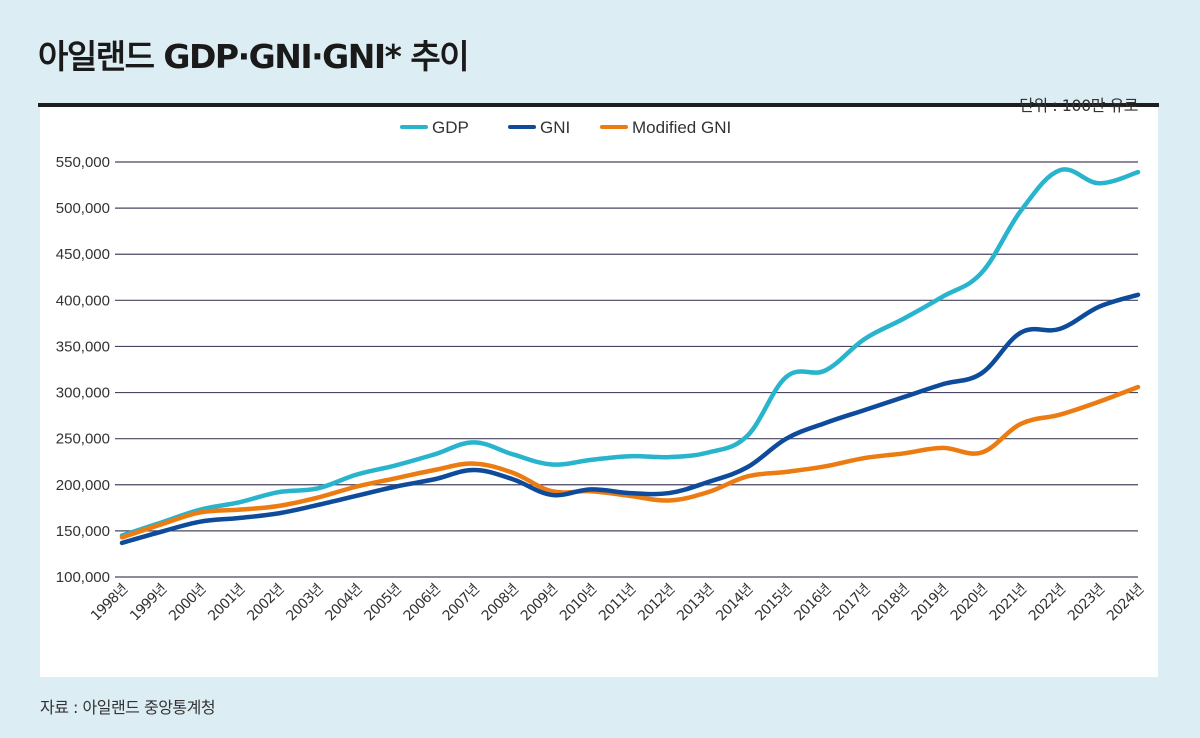 The width and height of the screenshot is (1200, 738). Describe the element at coordinates (128, 707) in the screenshot. I see `source-note: 자료 : 아일랜드 중앙통계청` at that location.